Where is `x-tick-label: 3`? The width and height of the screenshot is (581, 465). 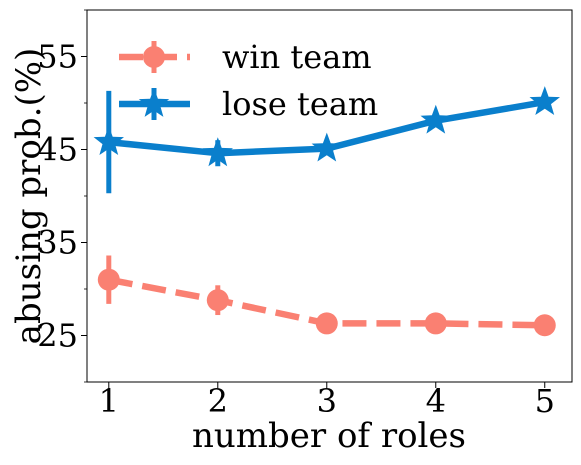 x-tick-label: 3 is located at coordinates (327, 401).